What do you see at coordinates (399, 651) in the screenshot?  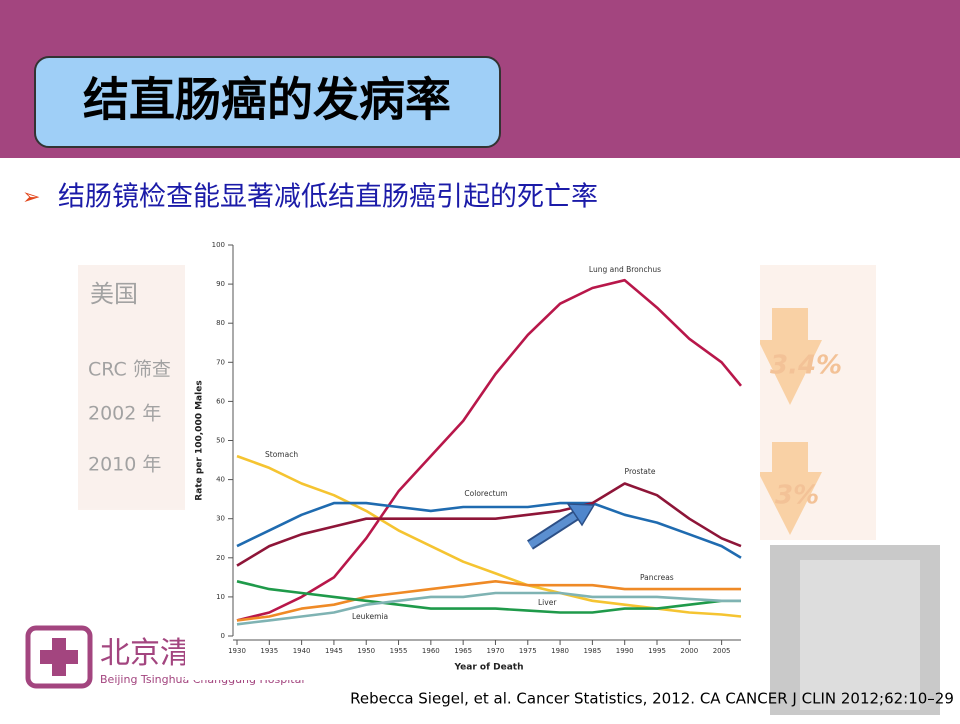 I see `x-tick-label: 1955` at bounding box center [399, 651].